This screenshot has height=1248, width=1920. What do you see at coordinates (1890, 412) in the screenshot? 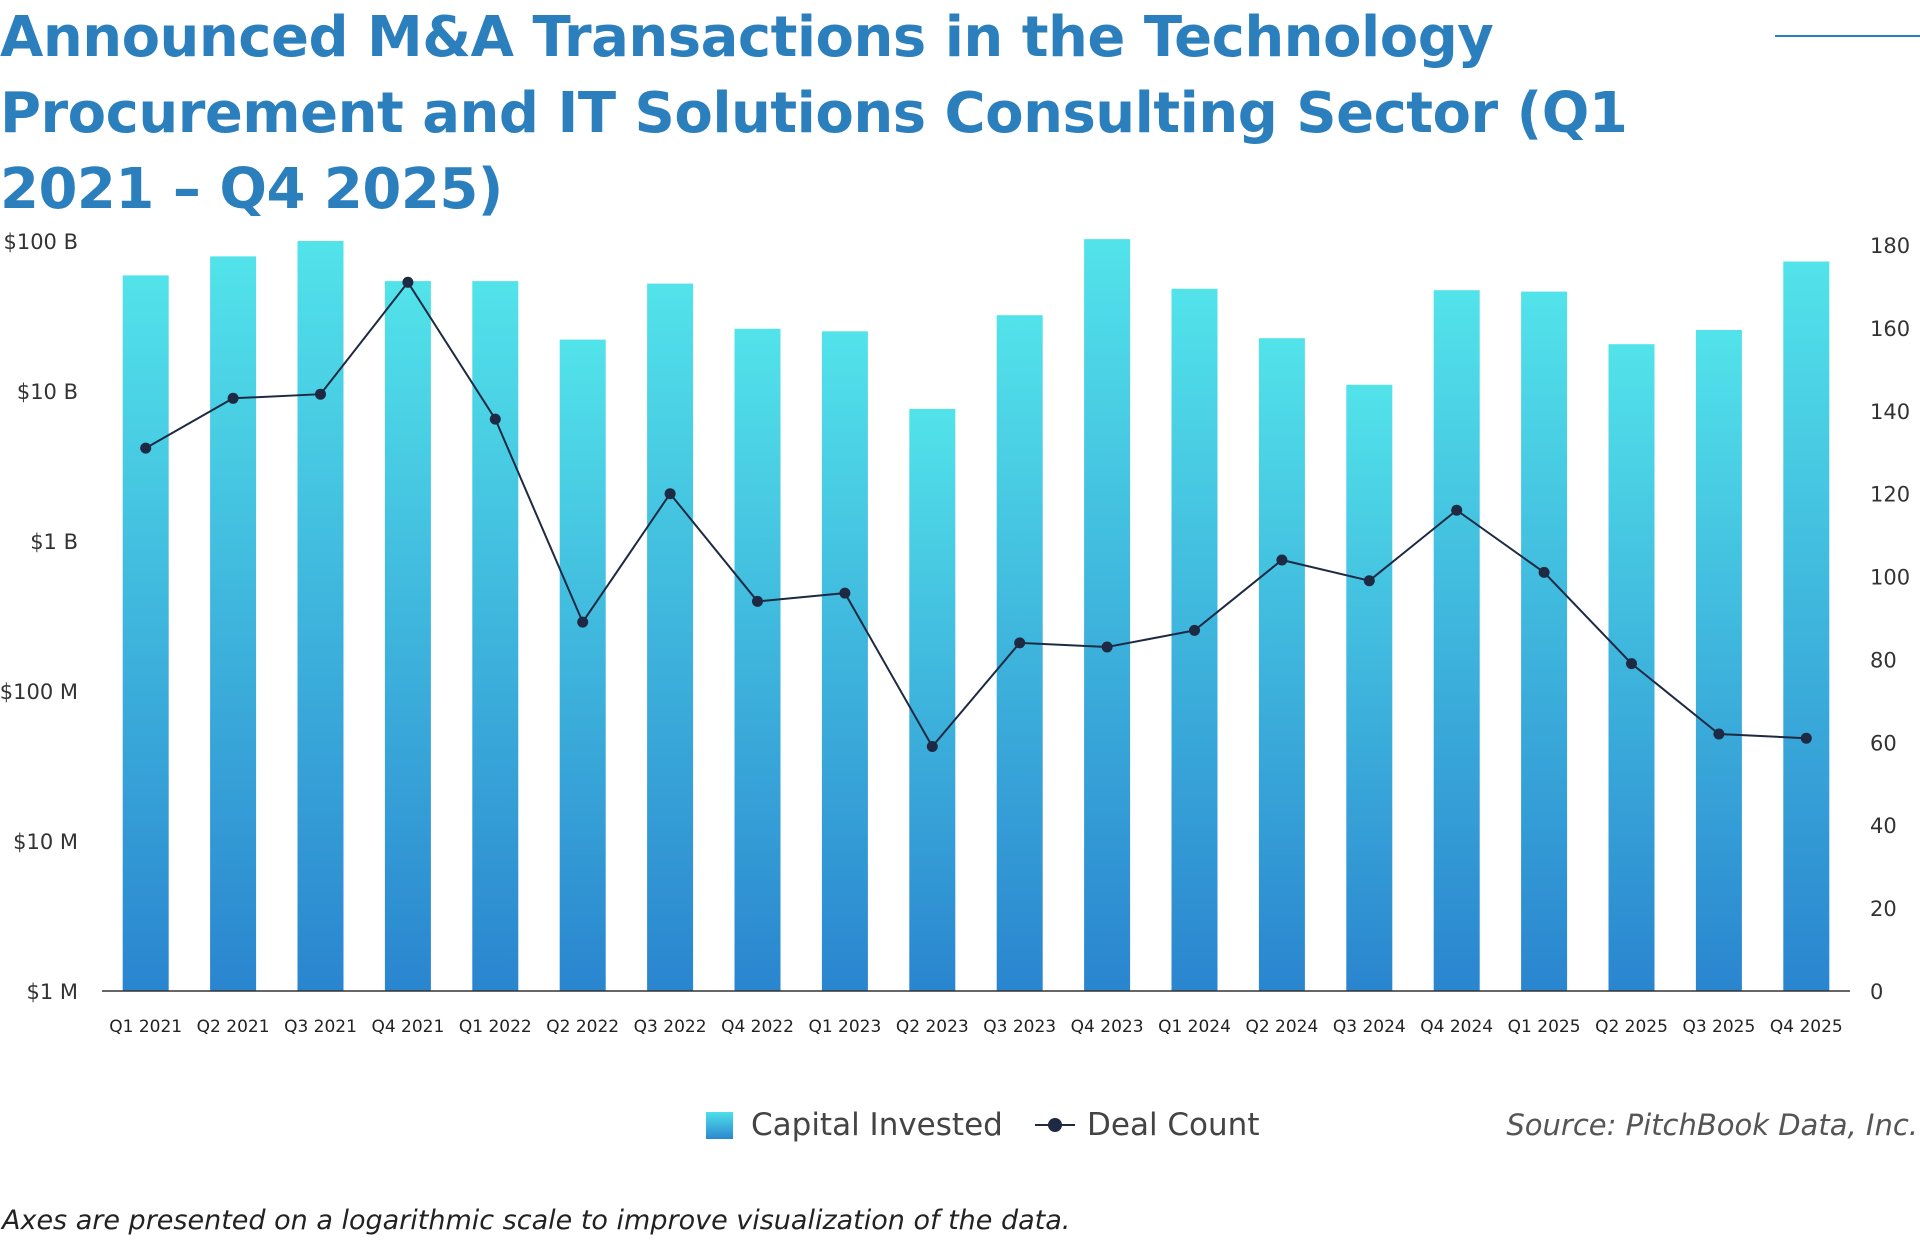
I see `y-right-tick-label: 140` at bounding box center [1890, 412].